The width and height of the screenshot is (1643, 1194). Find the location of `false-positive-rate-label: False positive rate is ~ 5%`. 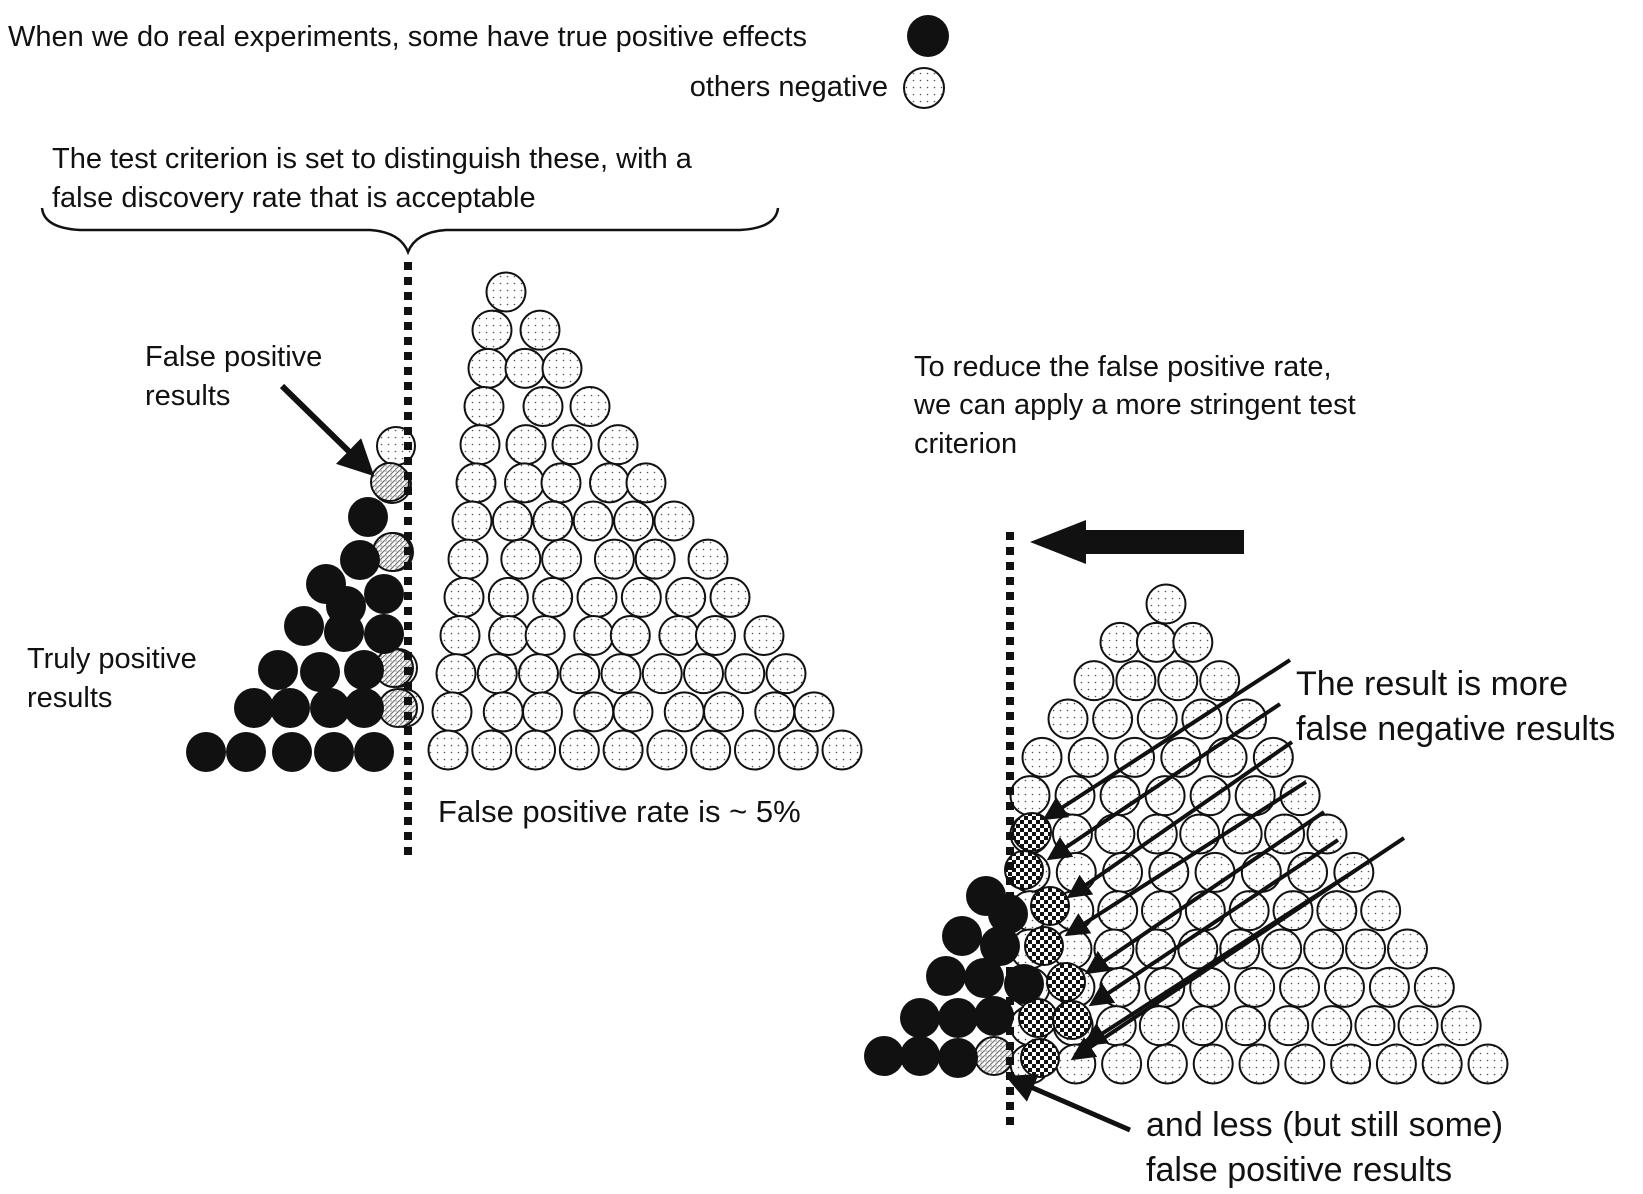

false-positive-rate-label: False positive rate is ~ 5% is located at coordinates (619, 811).